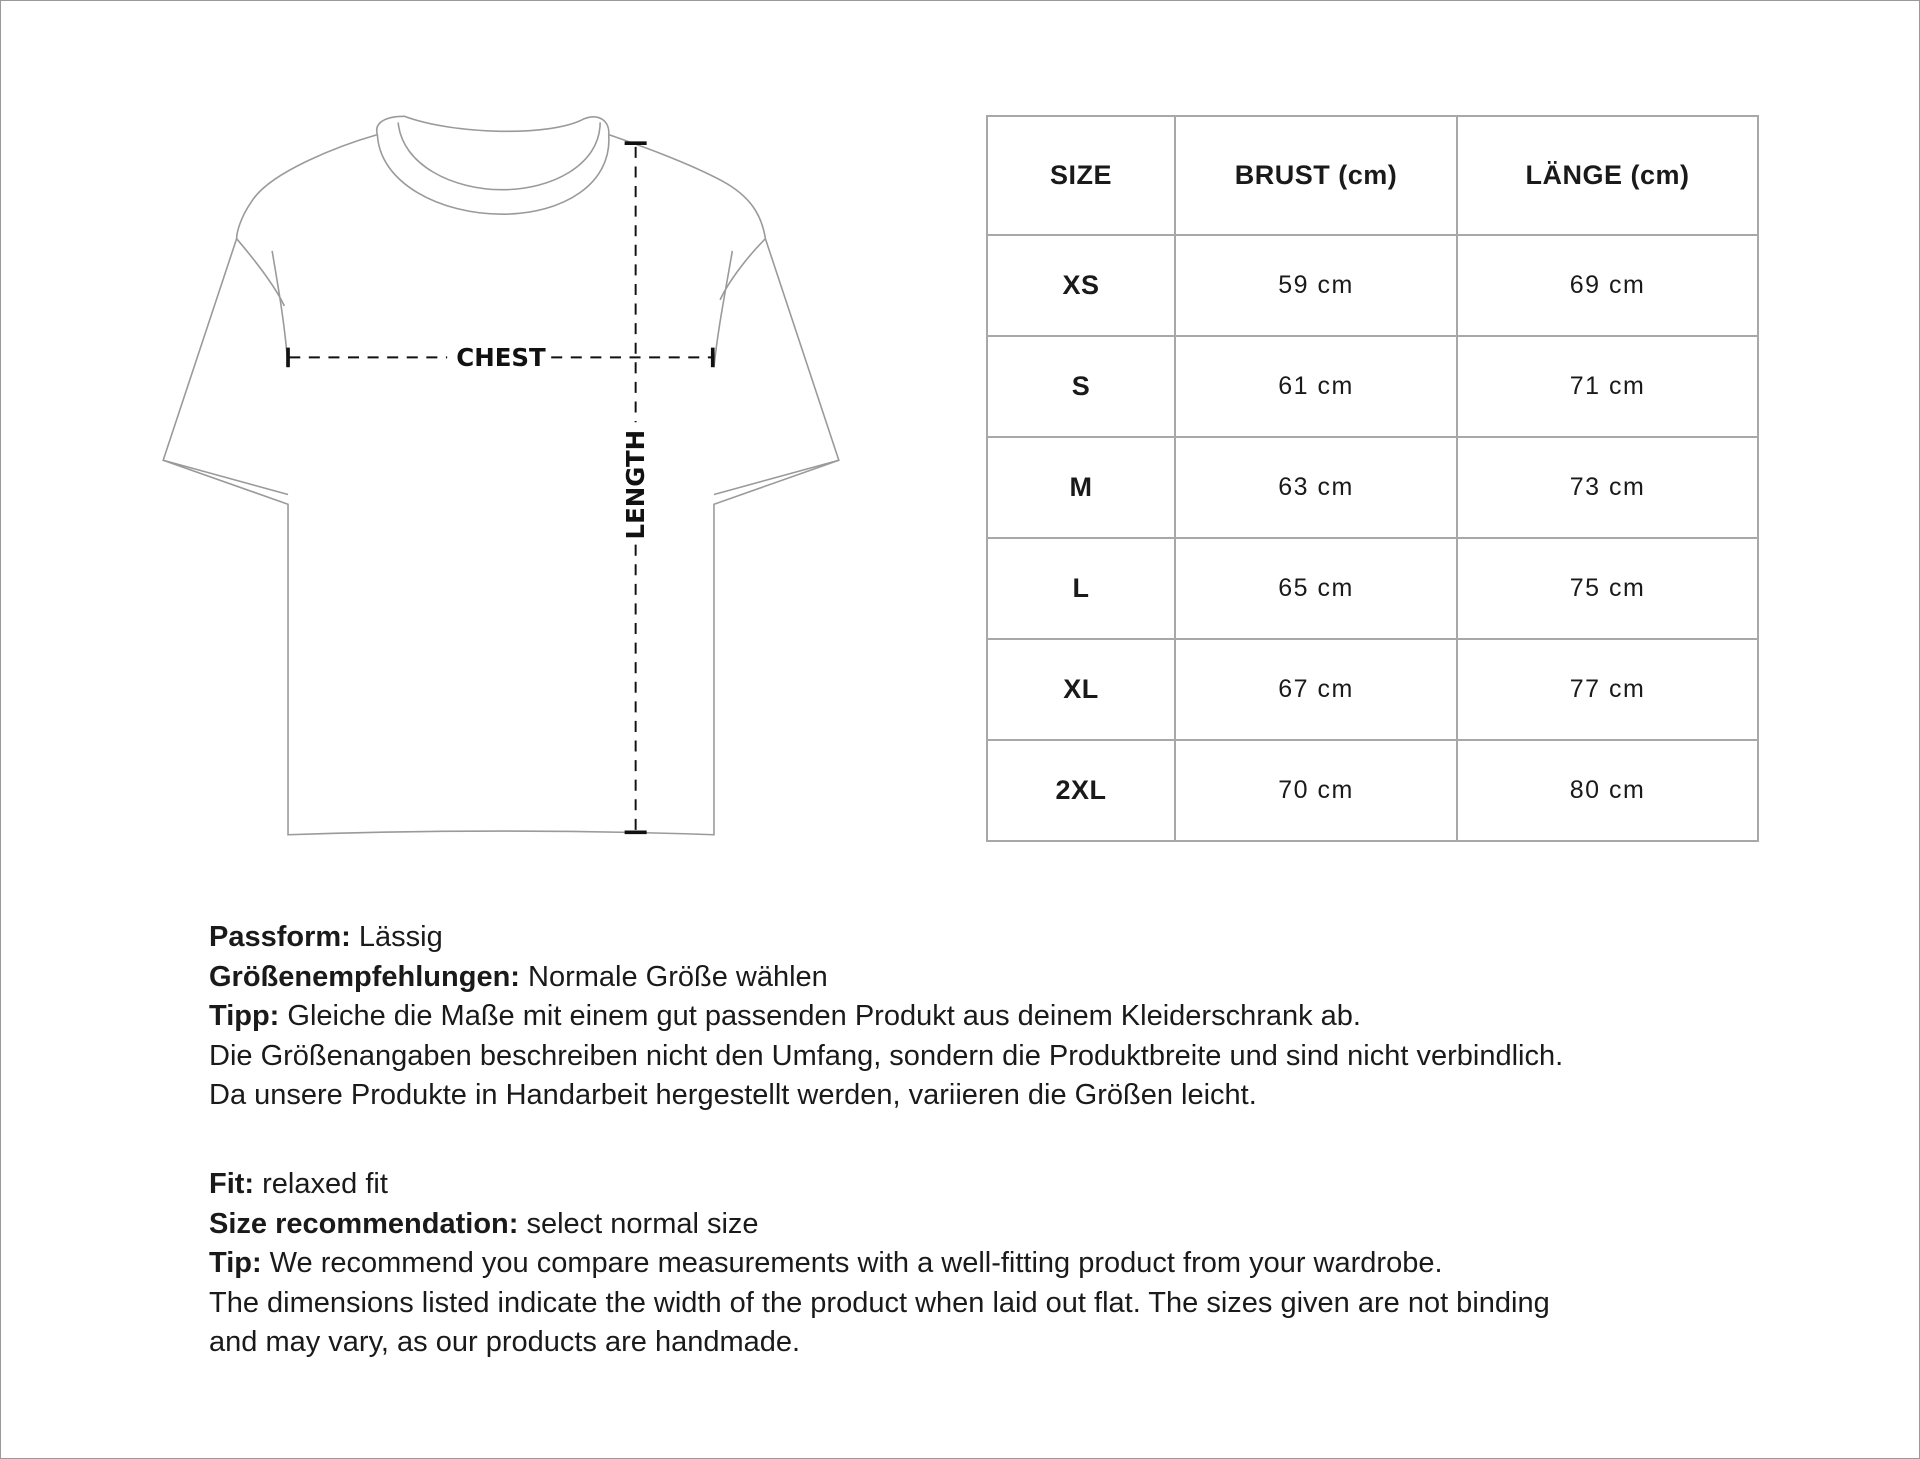 The width and height of the screenshot is (1920, 1459). What do you see at coordinates (1081, 386) in the screenshot?
I see `cell-size: S` at bounding box center [1081, 386].